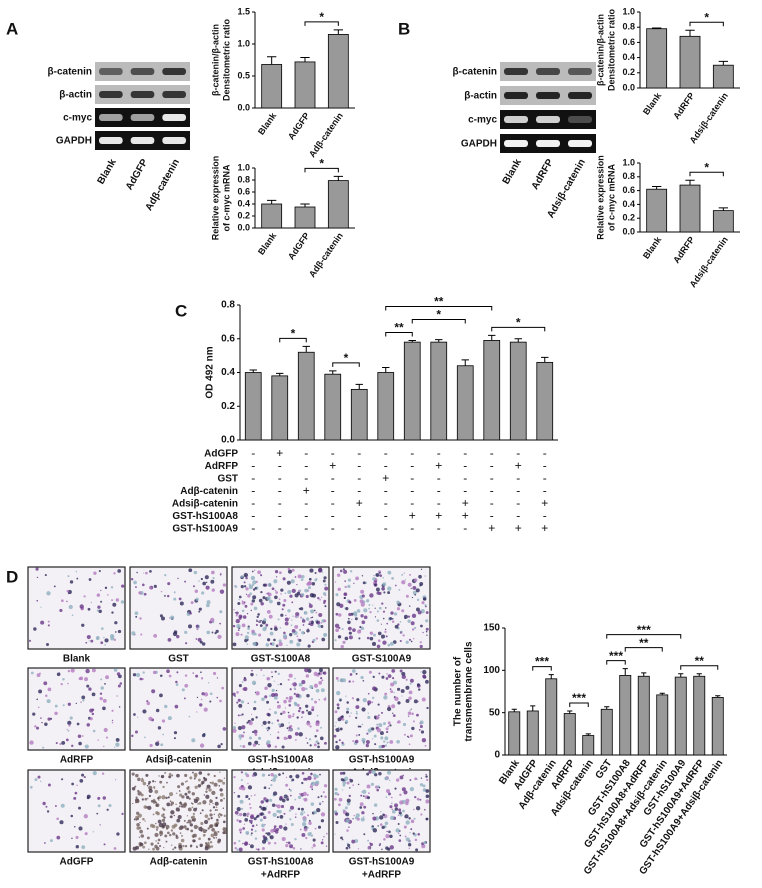  What do you see at coordinates (644, 630) in the screenshot?
I see `significance-label: ***` at bounding box center [644, 630].